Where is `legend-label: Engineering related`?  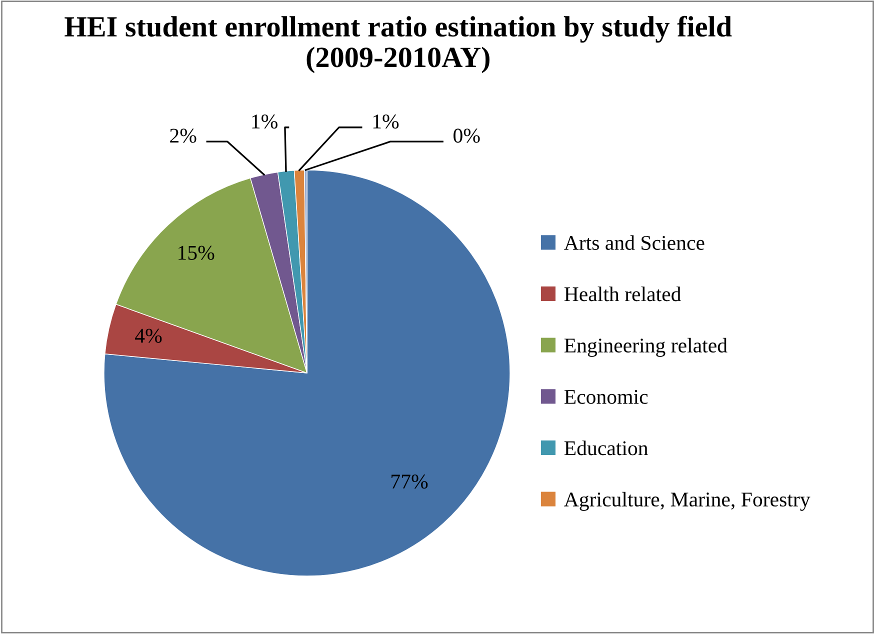 legend-label: Engineering related is located at coordinates (646, 347).